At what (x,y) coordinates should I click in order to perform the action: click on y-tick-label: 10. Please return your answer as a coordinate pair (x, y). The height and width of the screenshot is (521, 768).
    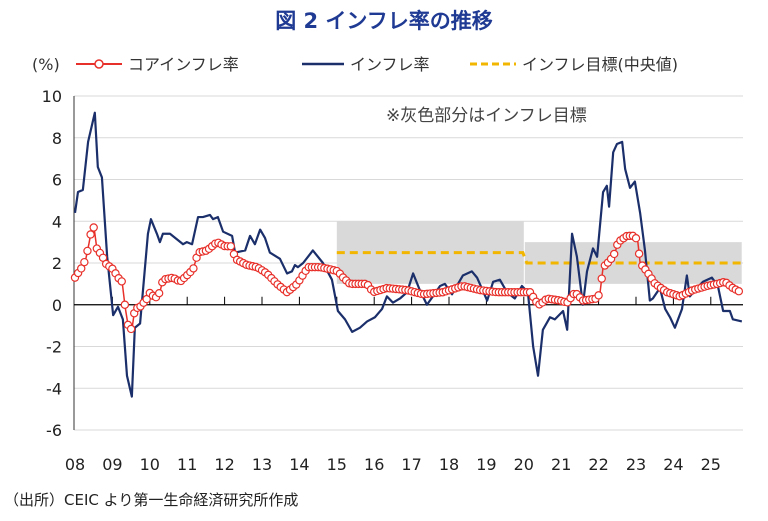
    Looking at the image, I should click on (52, 96).